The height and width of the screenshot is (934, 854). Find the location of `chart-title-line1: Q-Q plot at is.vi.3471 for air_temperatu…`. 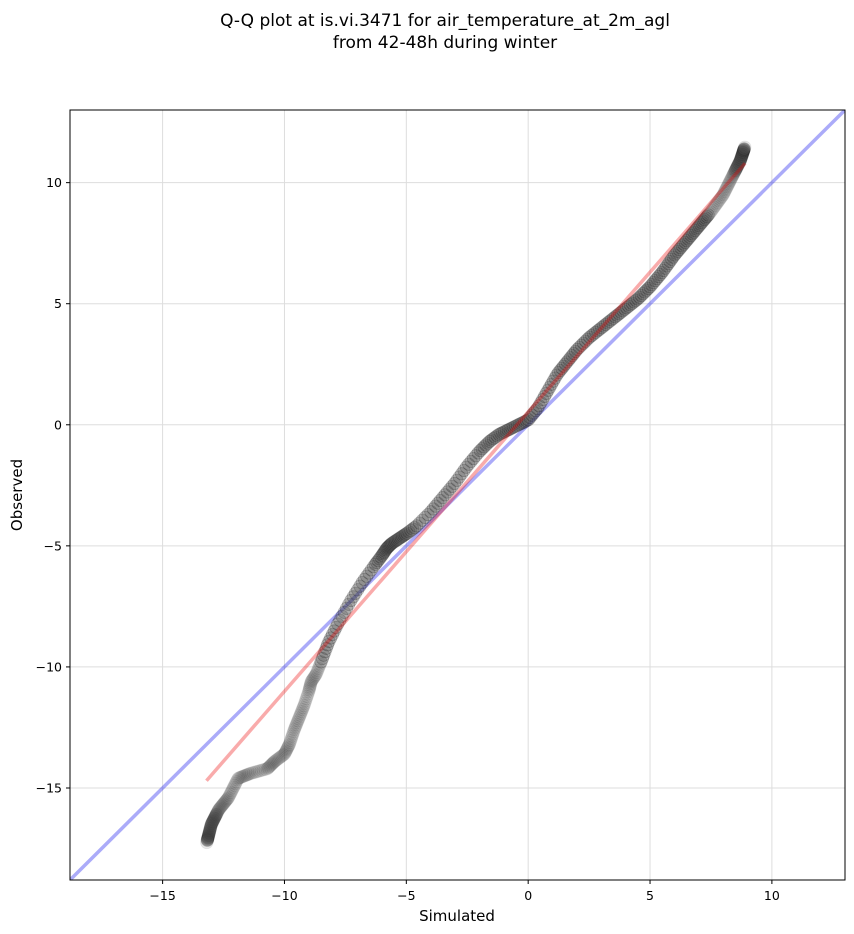

chart-title-line1: Q-Q plot at is.vi.3471 for air_temperatu… is located at coordinates (445, 21).